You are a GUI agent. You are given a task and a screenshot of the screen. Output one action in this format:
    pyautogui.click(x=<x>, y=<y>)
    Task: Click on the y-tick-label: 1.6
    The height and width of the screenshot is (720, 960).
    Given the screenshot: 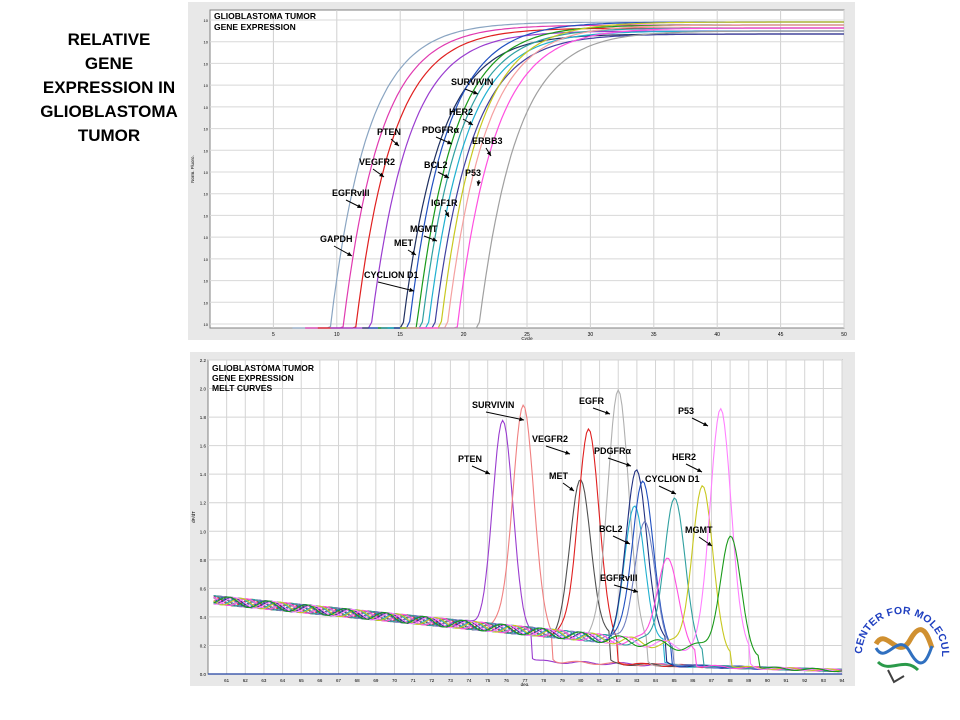 What is the action you would take?
    pyautogui.click(x=203, y=446)
    